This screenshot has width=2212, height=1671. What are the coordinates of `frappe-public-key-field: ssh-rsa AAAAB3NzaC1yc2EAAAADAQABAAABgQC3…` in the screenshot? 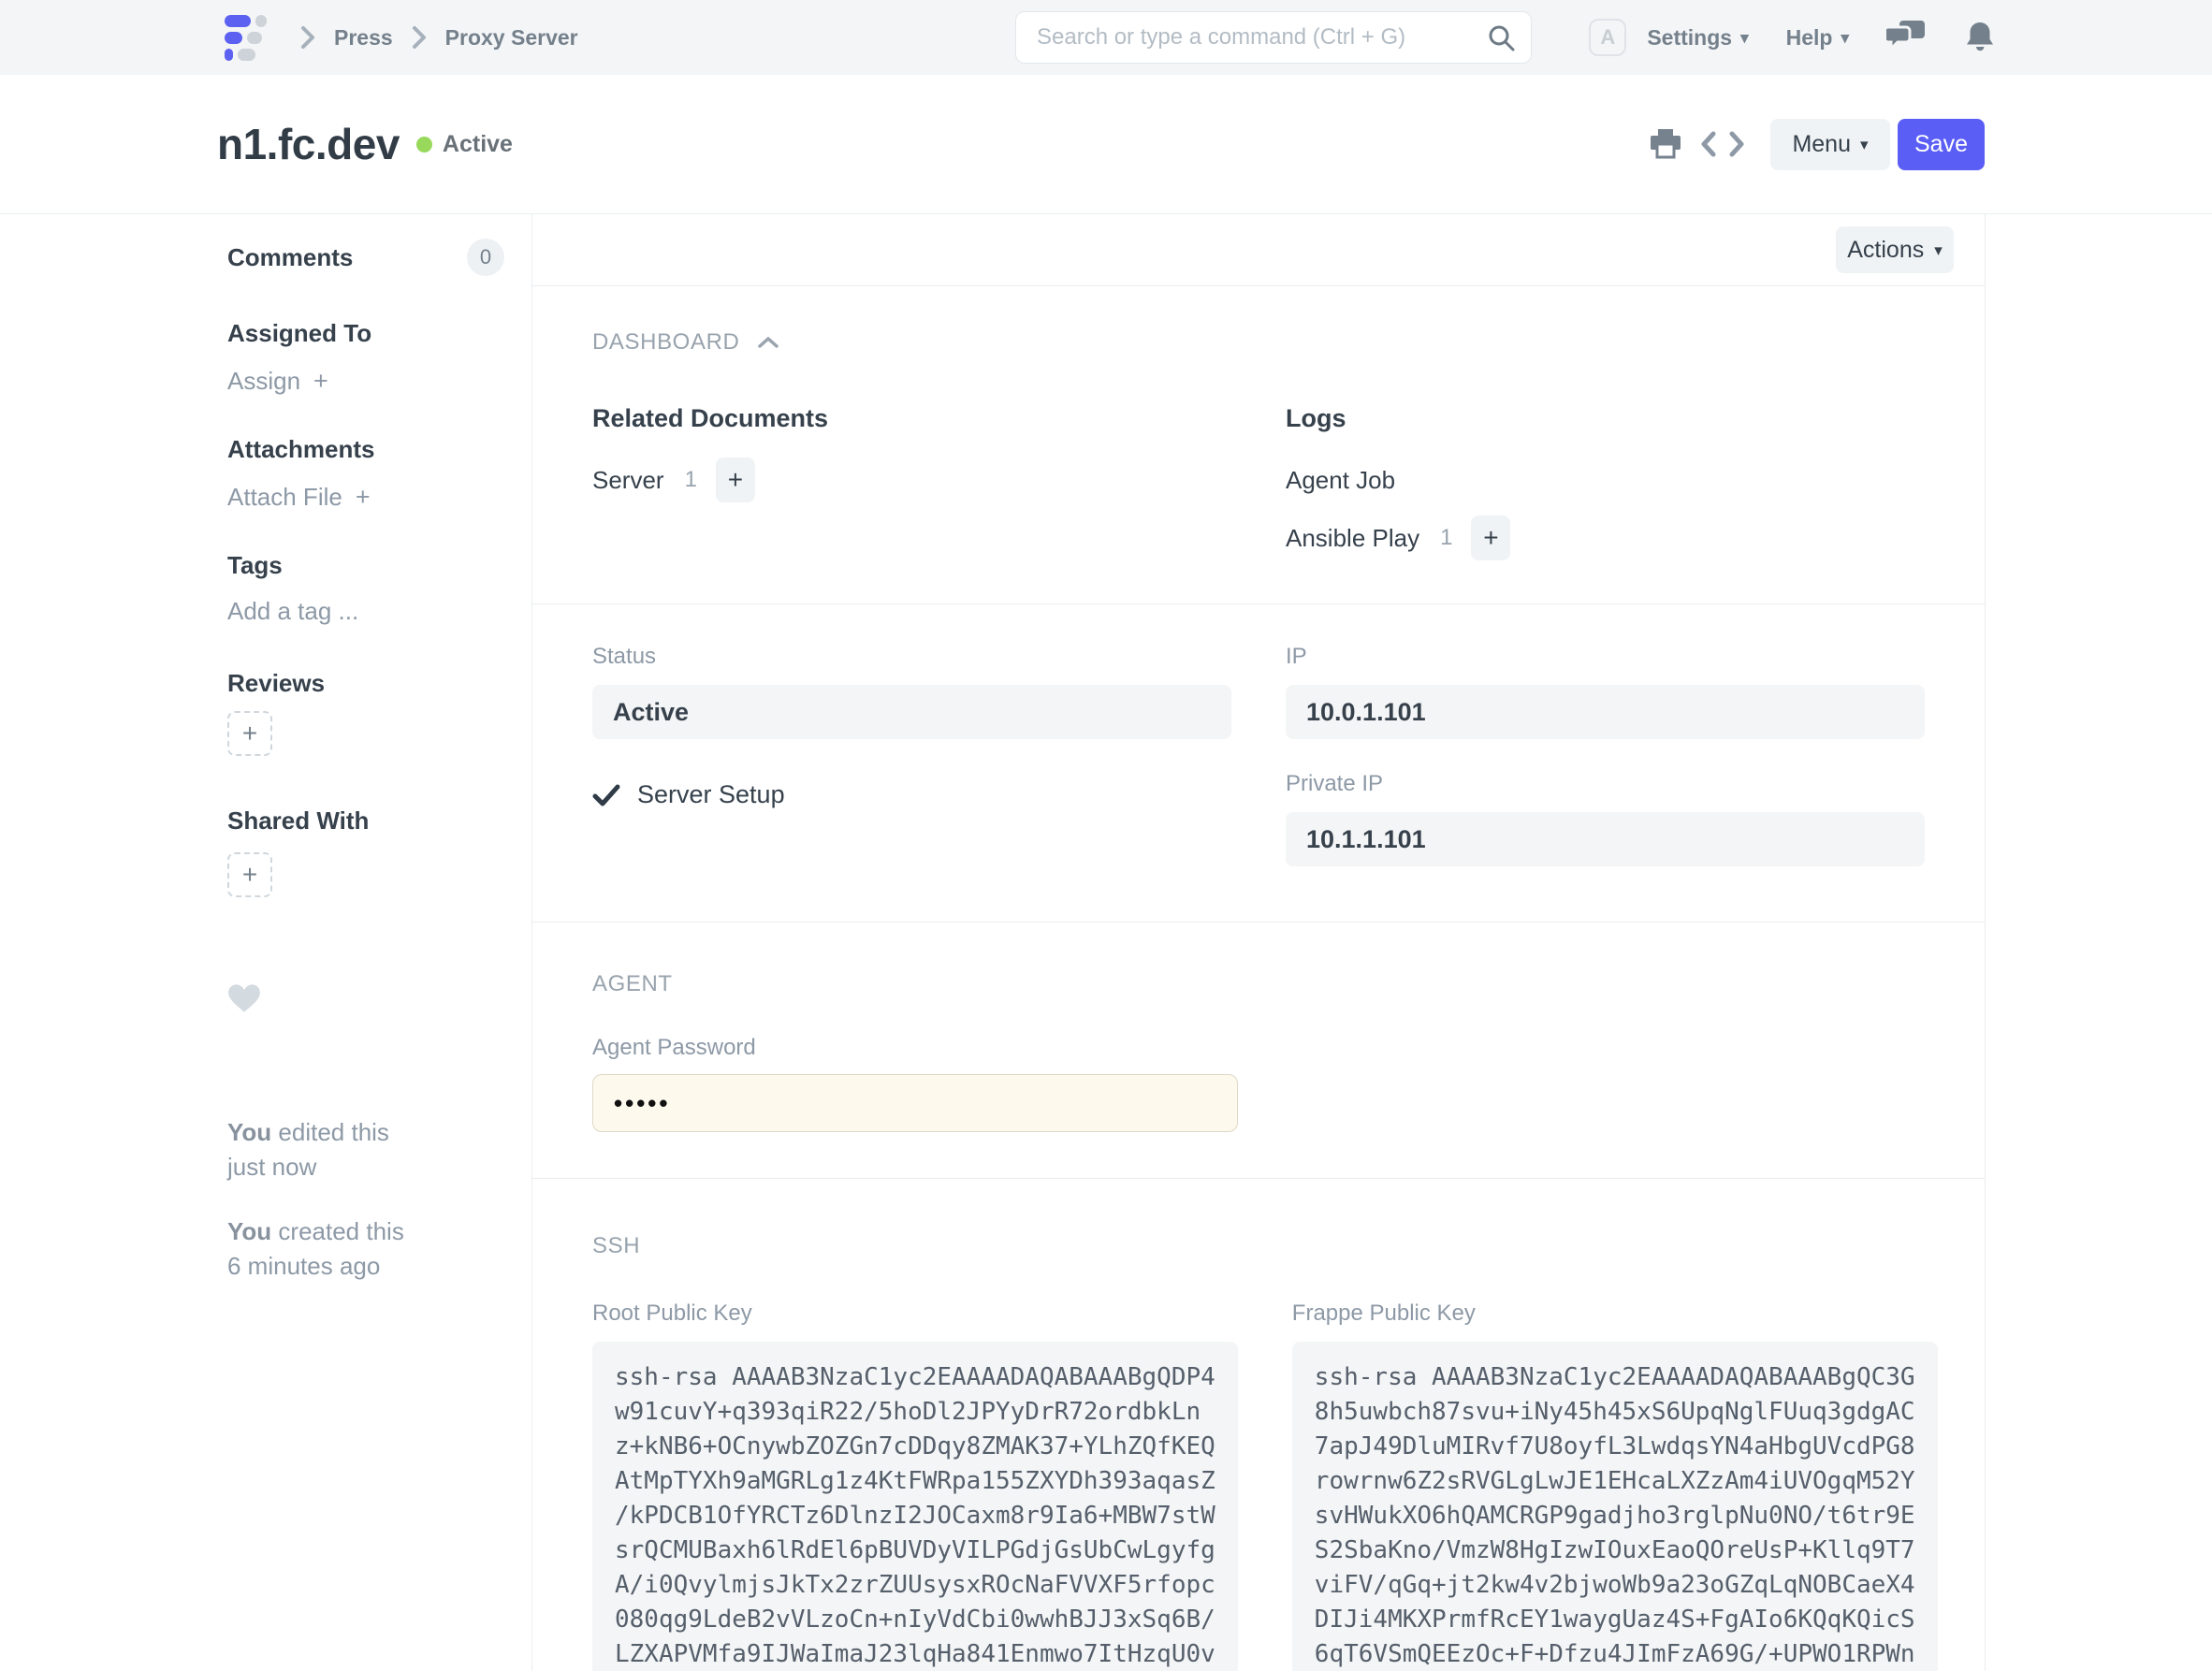 It's located at (1614, 1506).